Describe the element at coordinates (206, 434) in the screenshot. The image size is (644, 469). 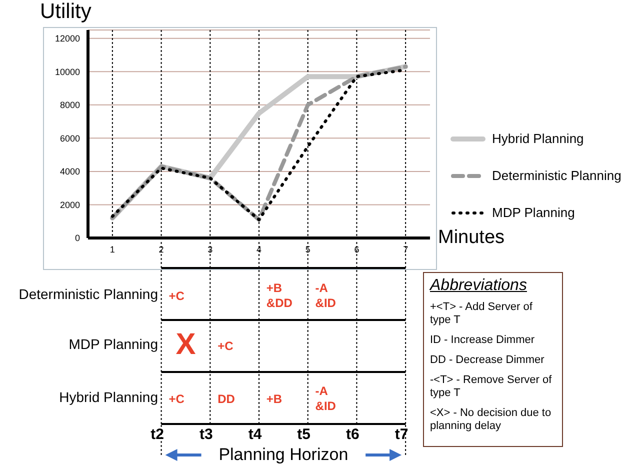
I see `text: t3` at that location.